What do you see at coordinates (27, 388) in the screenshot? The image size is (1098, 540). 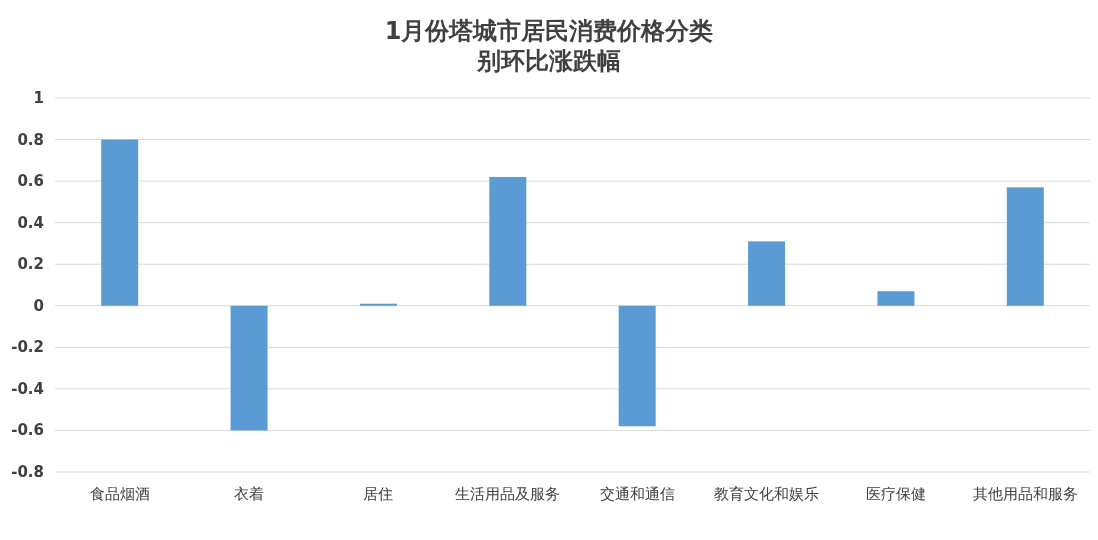 I see `y-tick-label: -0.4` at bounding box center [27, 388].